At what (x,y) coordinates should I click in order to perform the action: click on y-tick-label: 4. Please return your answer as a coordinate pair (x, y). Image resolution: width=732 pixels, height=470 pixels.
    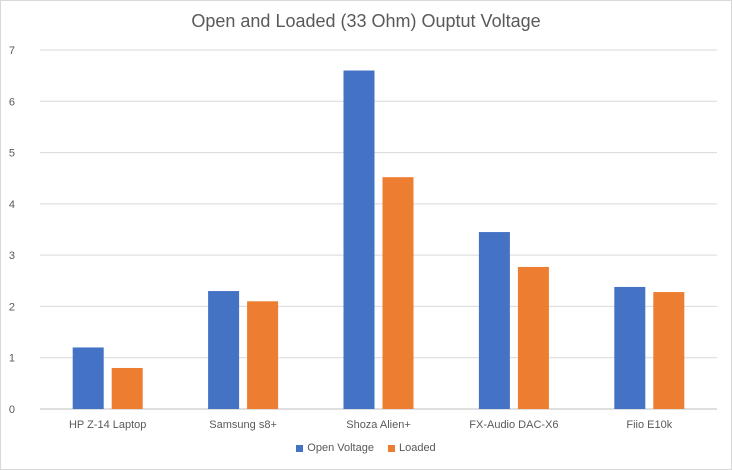
    Looking at the image, I should click on (12, 205).